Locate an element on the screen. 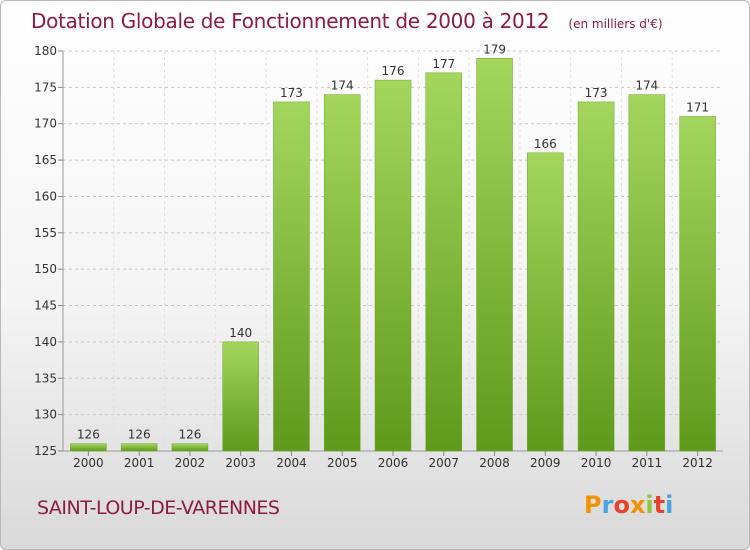 The width and height of the screenshot is (750, 550). value-label-2006: 176 is located at coordinates (393, 71).